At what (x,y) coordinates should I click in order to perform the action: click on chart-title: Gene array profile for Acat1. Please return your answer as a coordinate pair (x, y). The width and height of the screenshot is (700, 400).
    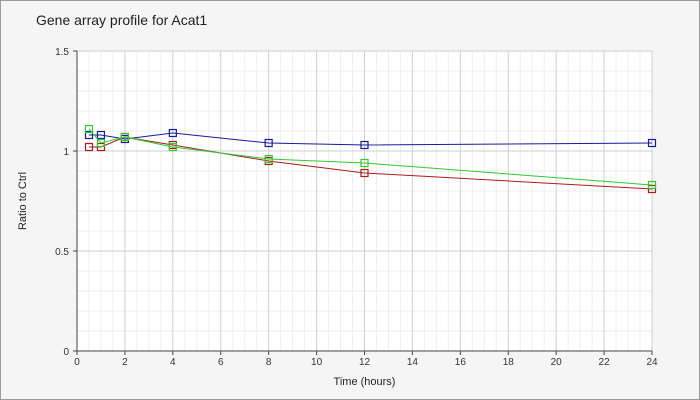
    Looking at the image, I should click on (122, 20).